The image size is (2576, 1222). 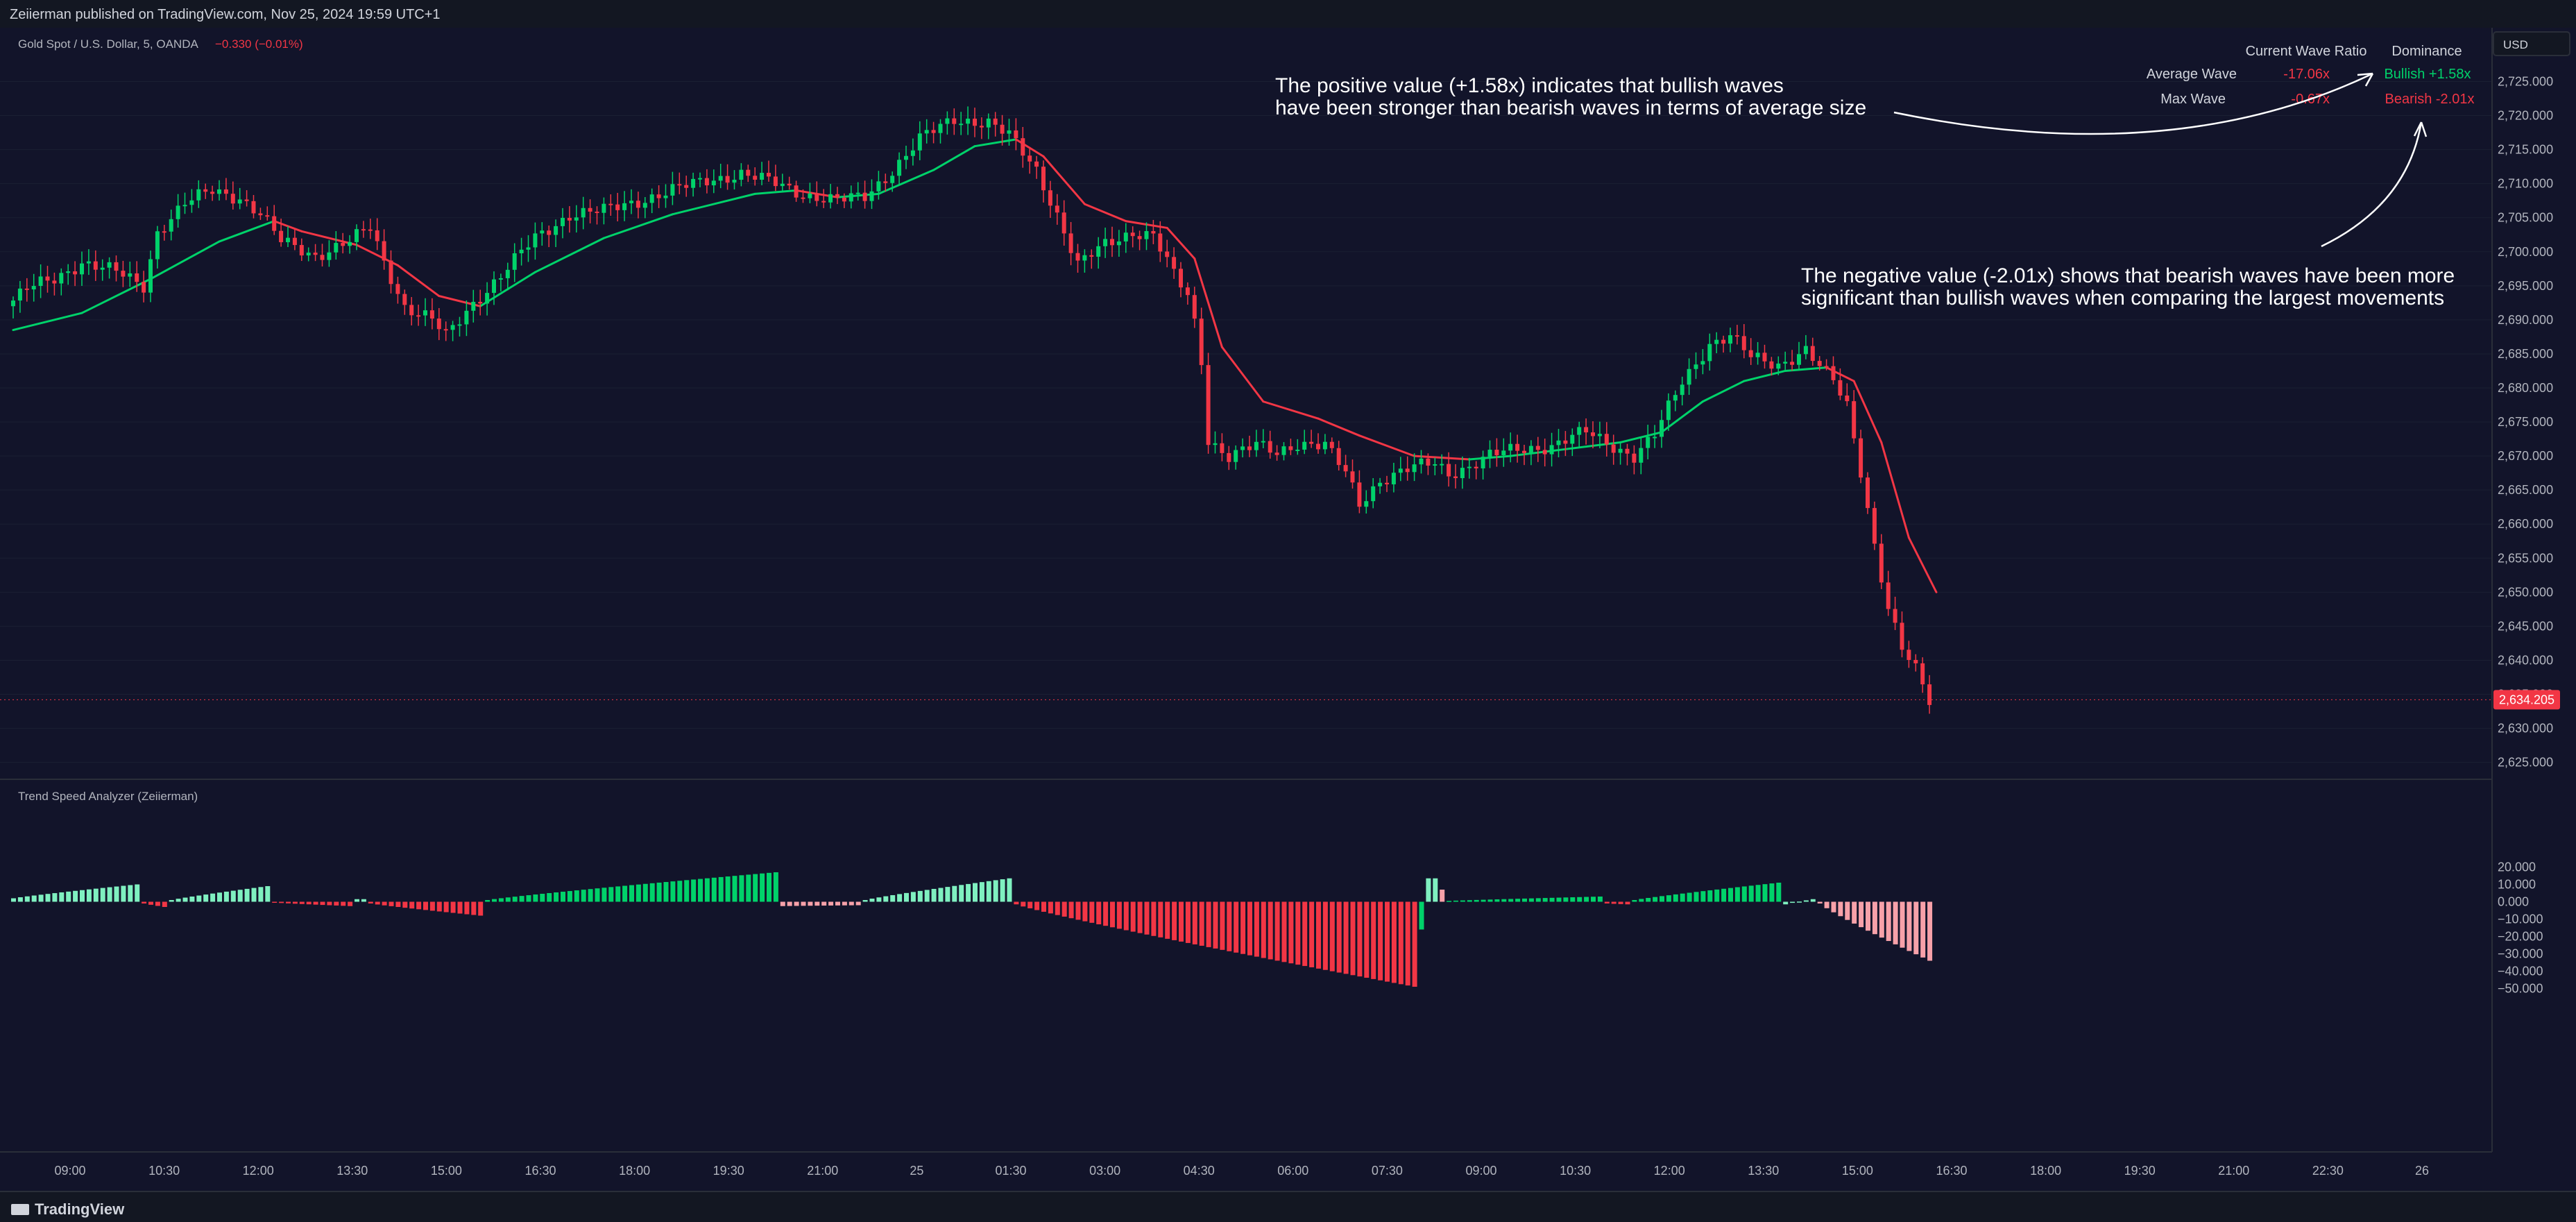 What do you see at coordinates (2525, 729) in the screenshot?
I see `price-tick-label: 2,630.000` at bounding box center [2525, 729].